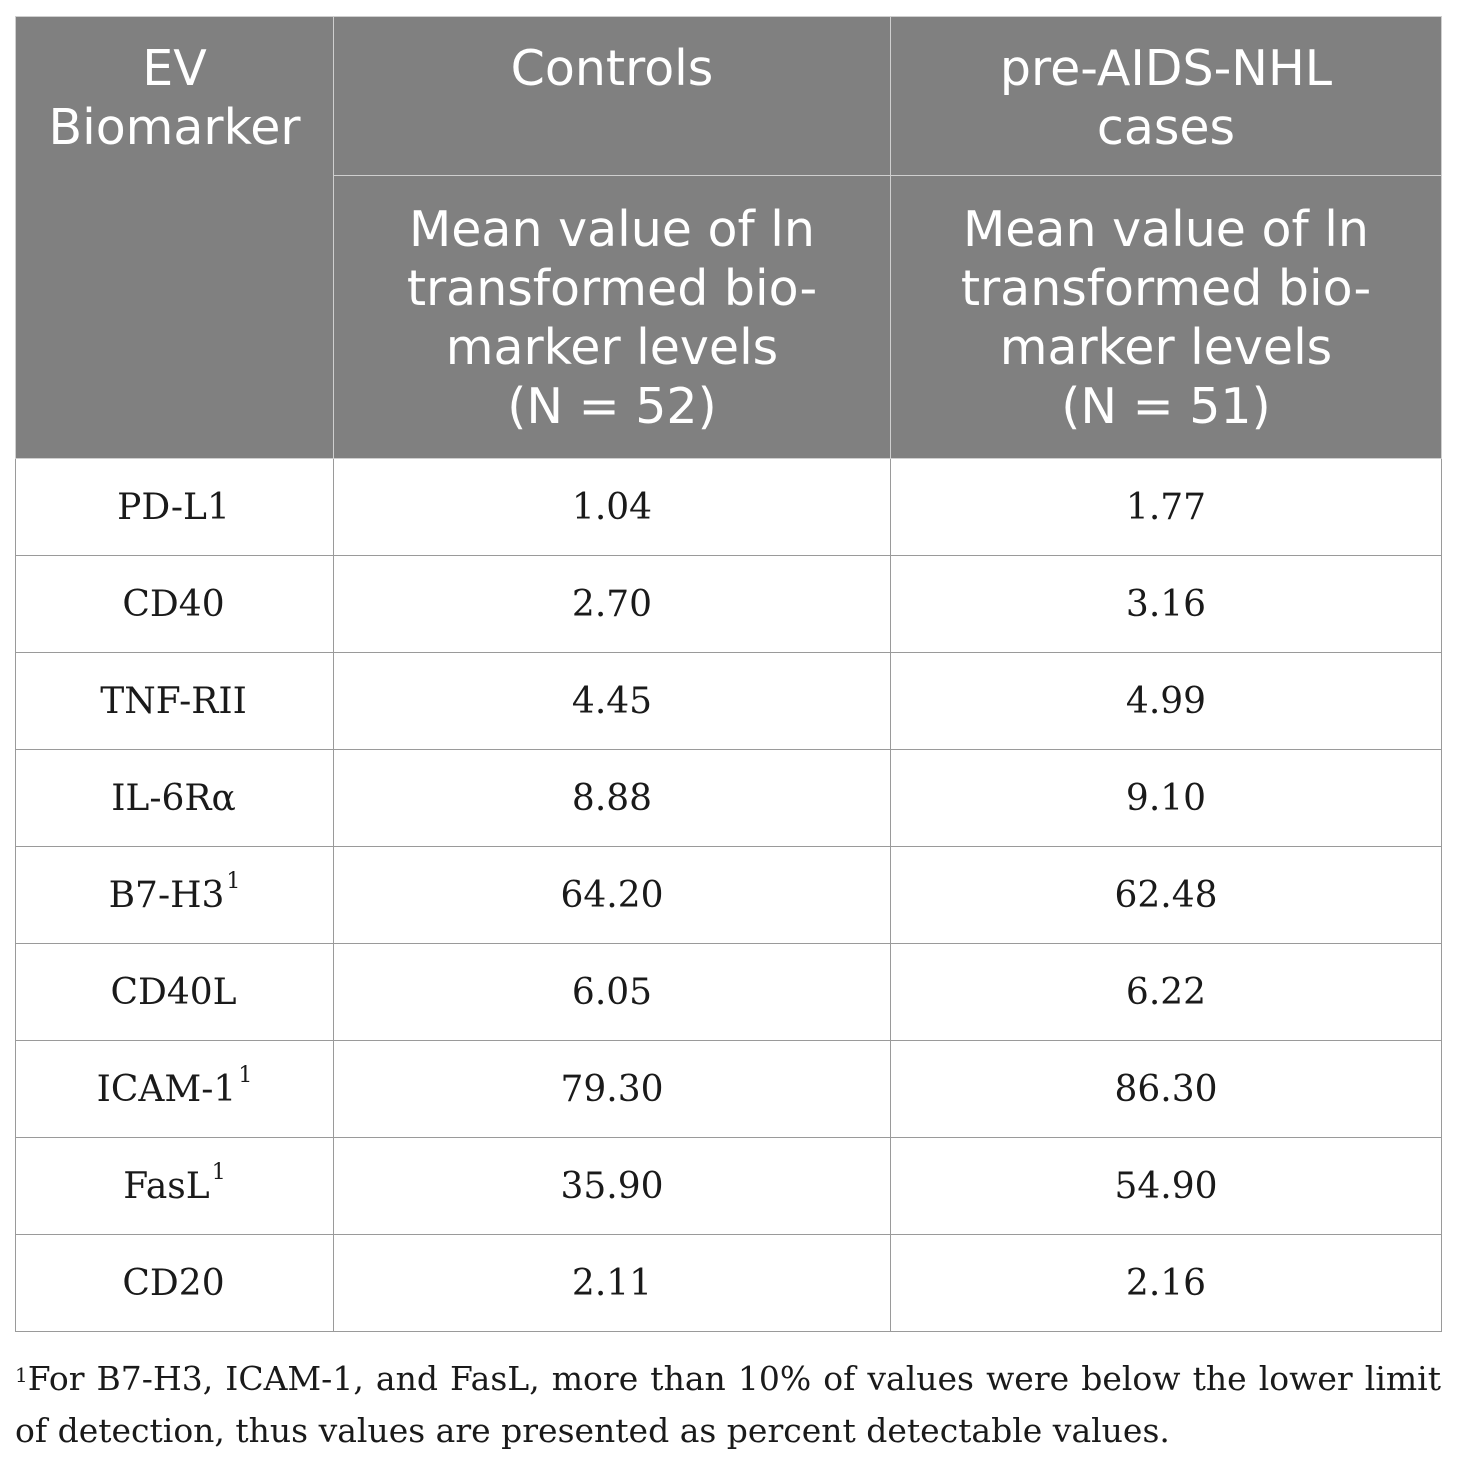 The width and height of the screenshot is (1460, 1469). What do you see at coordinates (612, 895) in the screenshot?
I see `controls-value: 64.20` at bounding box center [612, 895].